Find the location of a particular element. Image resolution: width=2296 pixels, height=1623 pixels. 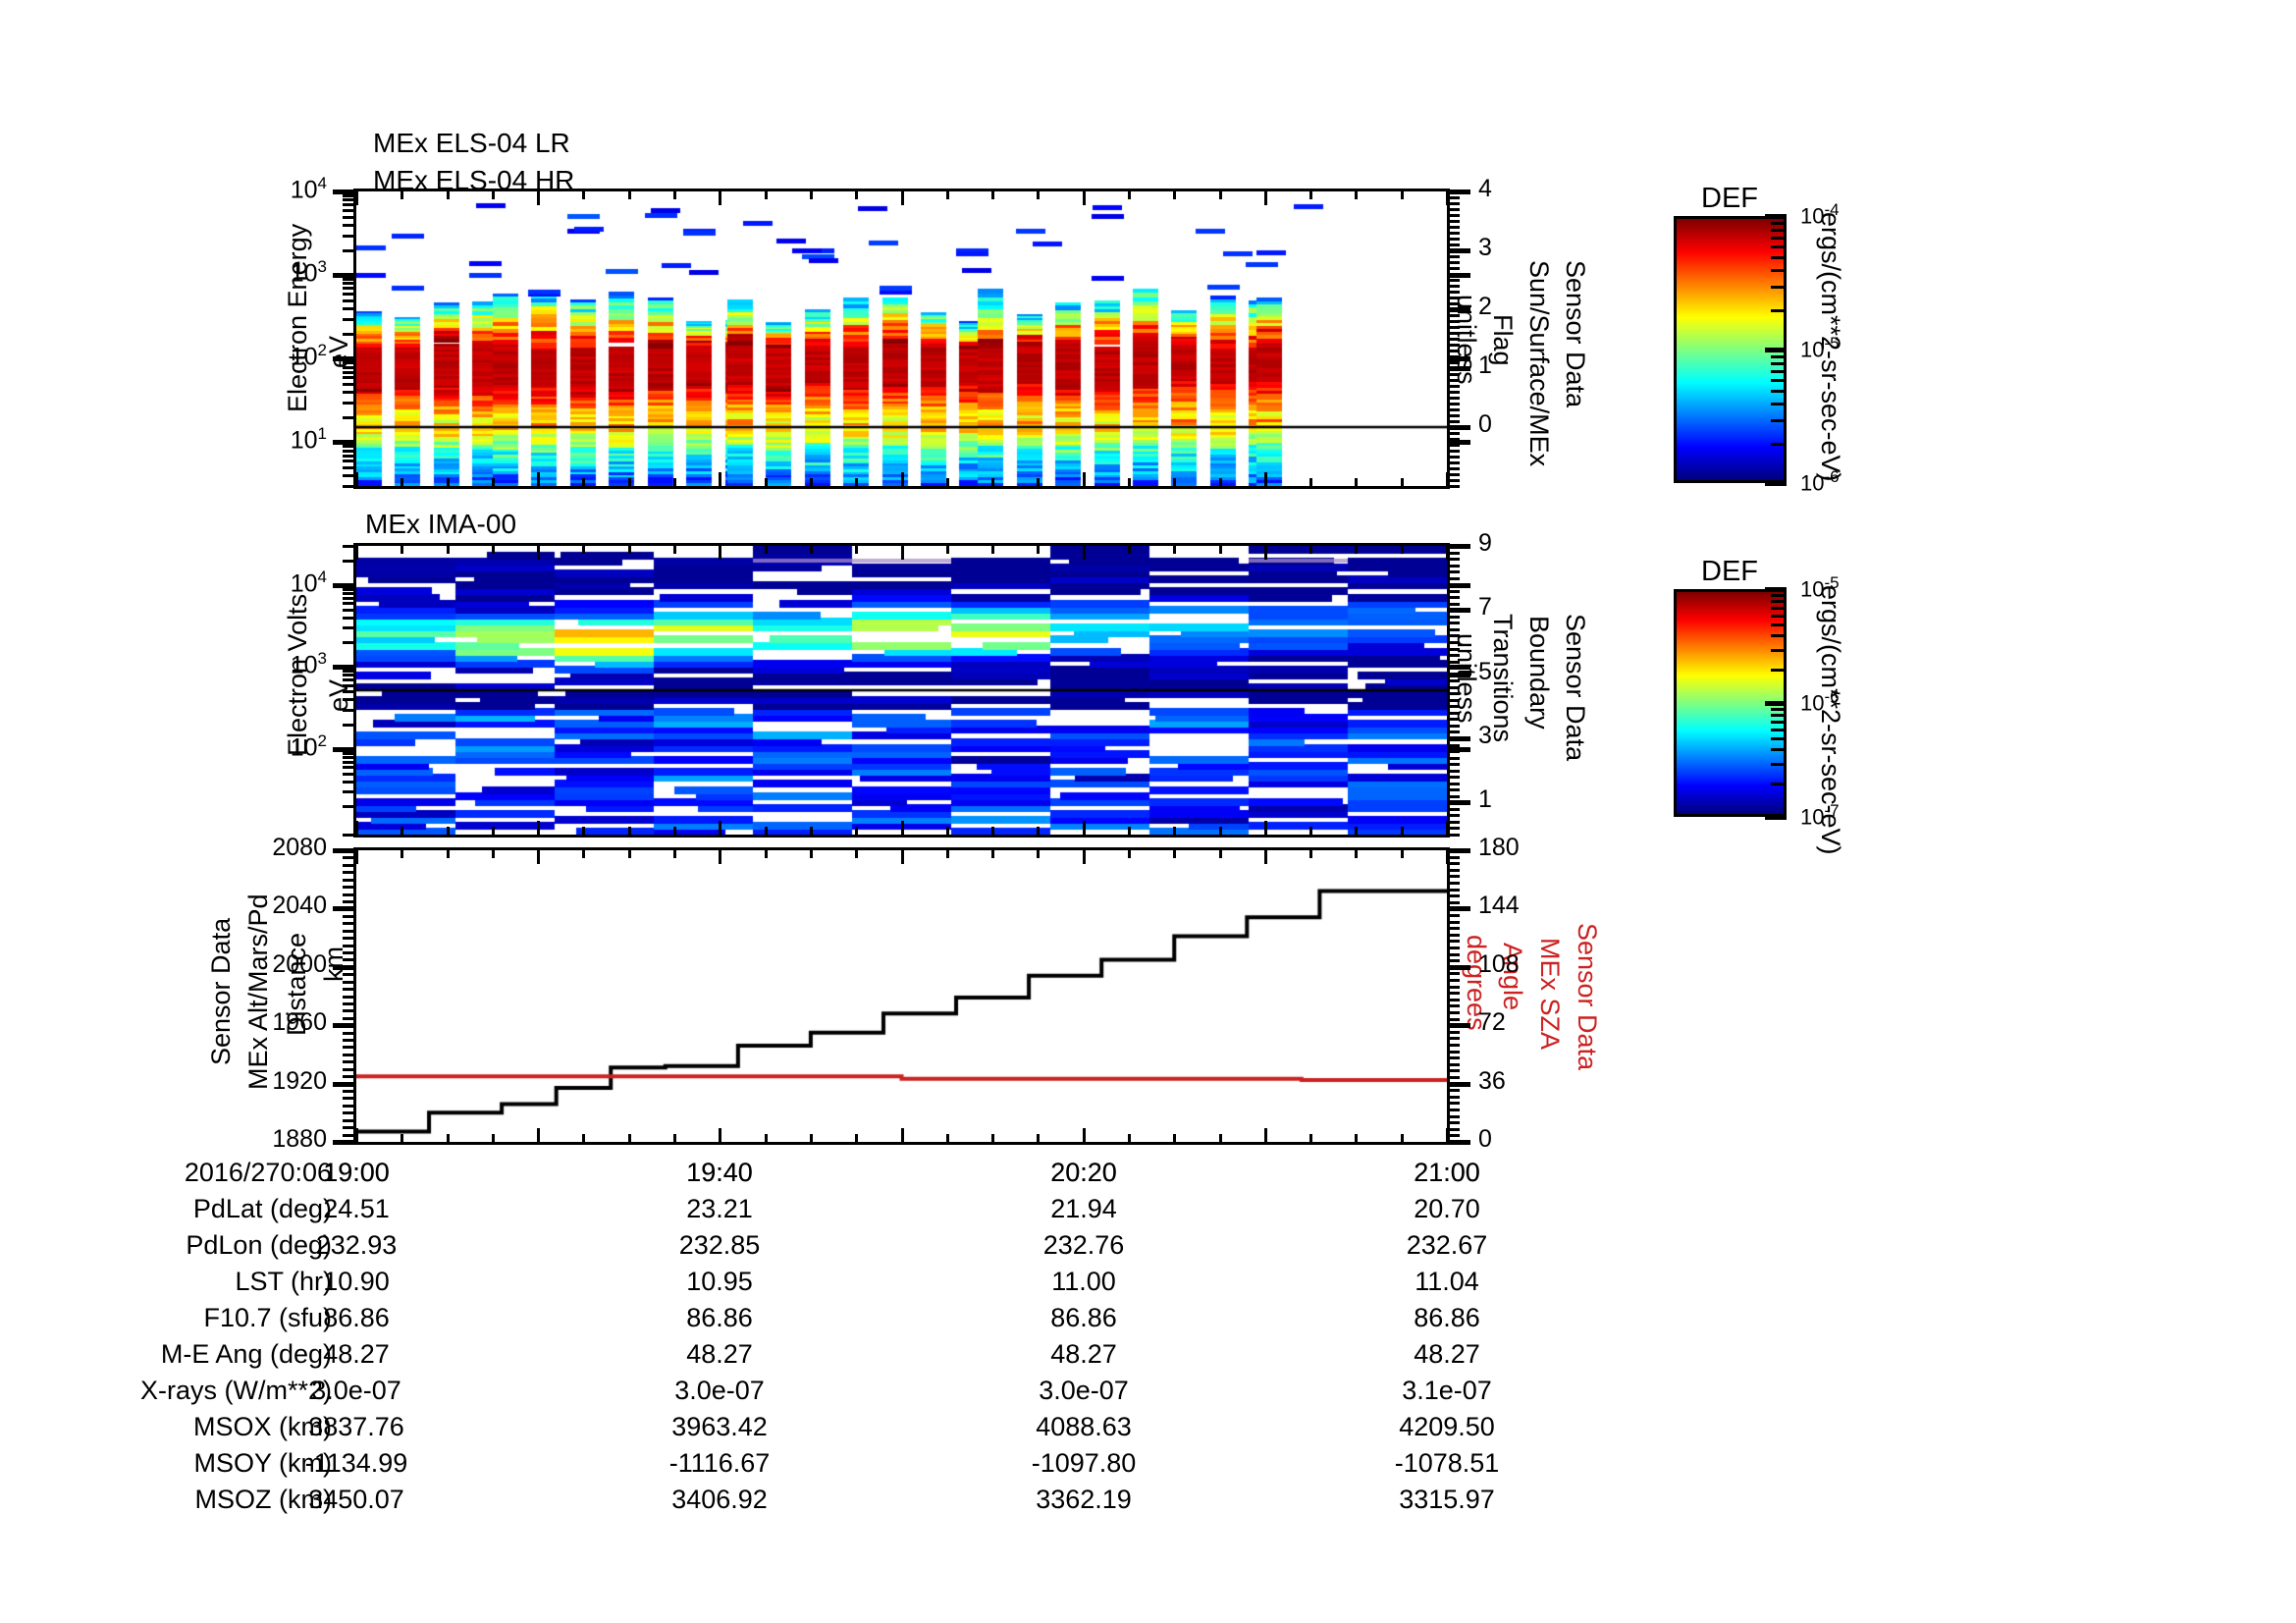

table-row-label-8: MSOY (km) is located at coordinates (263, 1463).